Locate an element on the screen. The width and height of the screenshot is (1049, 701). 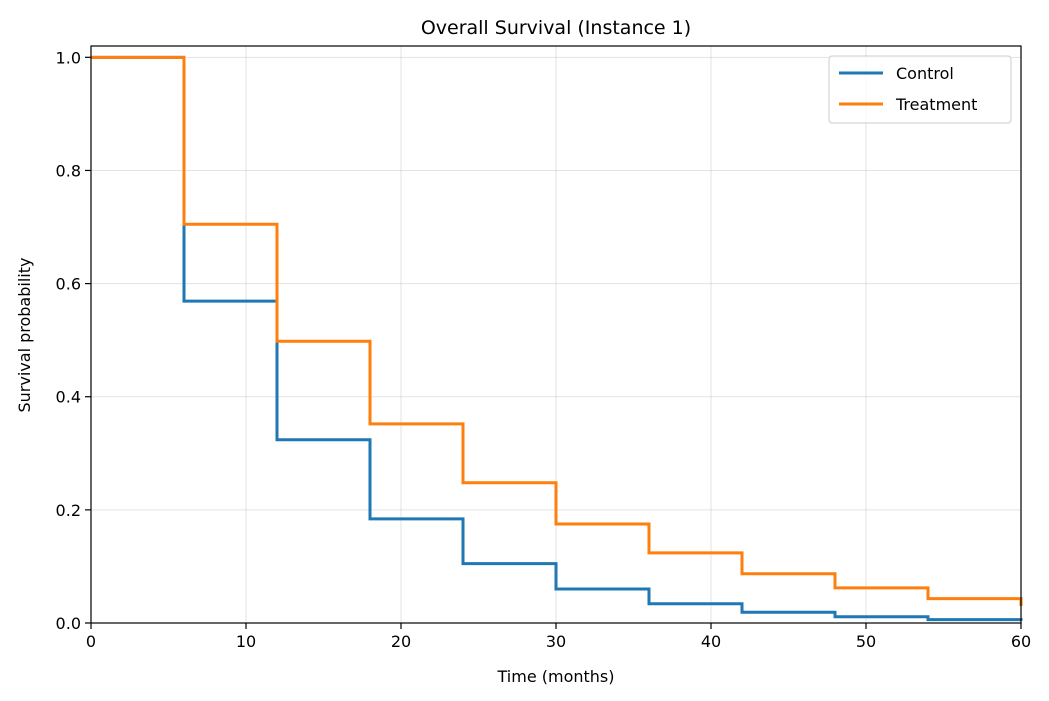
legend-label-treatment: Treatment is located at coordinates (936, 104).